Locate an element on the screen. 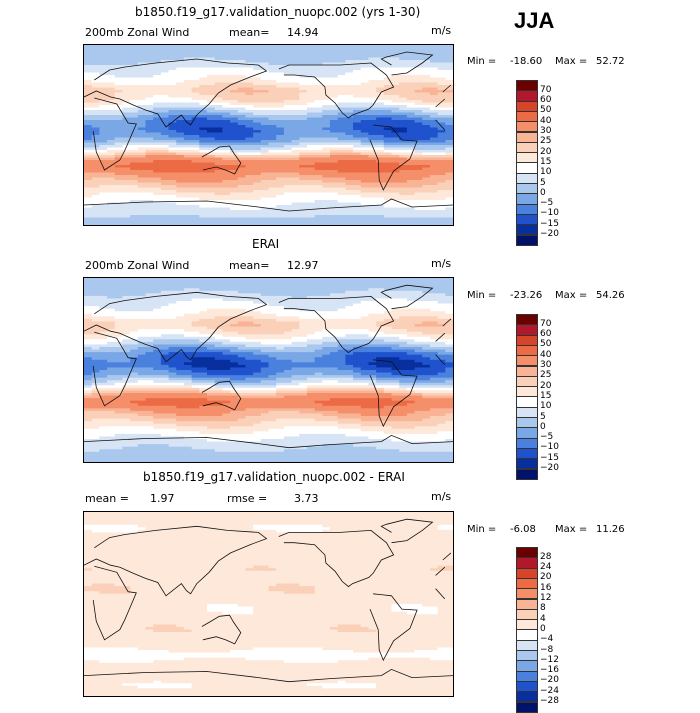 The width and height of the screenshot is (700, 713). colorbar-label: 50 is located at coordinates (545, 110).